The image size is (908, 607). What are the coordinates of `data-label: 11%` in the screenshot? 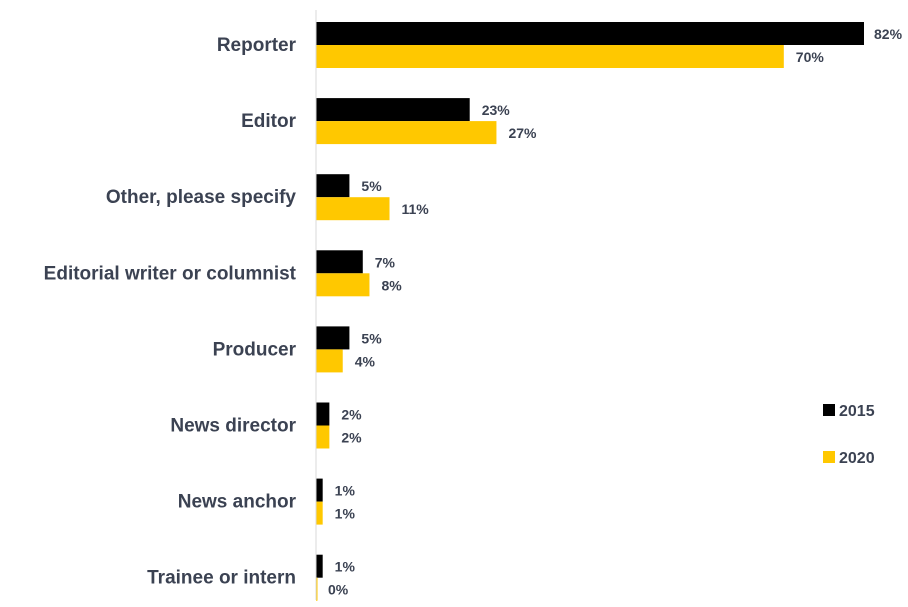 It's located at (416, 209).